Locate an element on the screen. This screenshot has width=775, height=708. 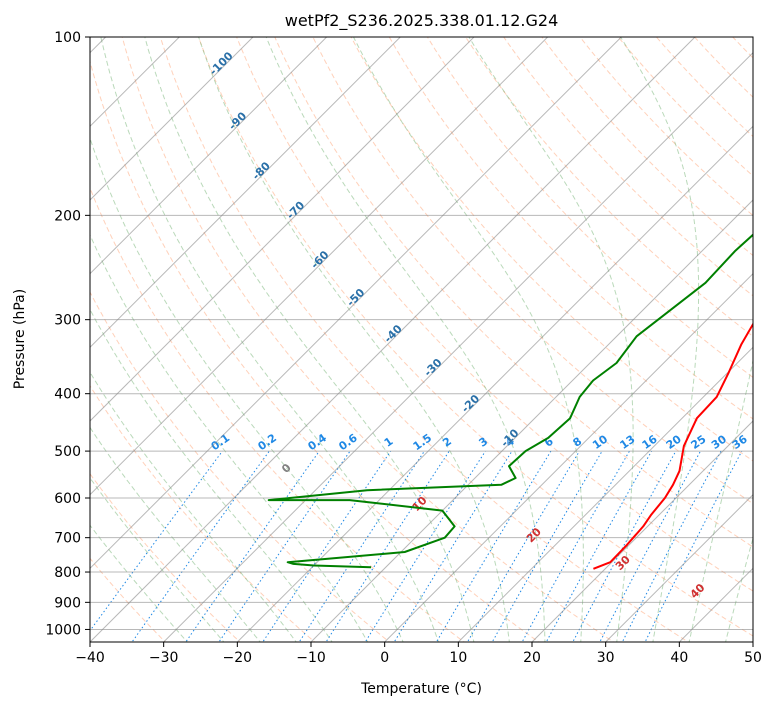
mixing-ratio-label: 10 is located at coordinates (600, 442).